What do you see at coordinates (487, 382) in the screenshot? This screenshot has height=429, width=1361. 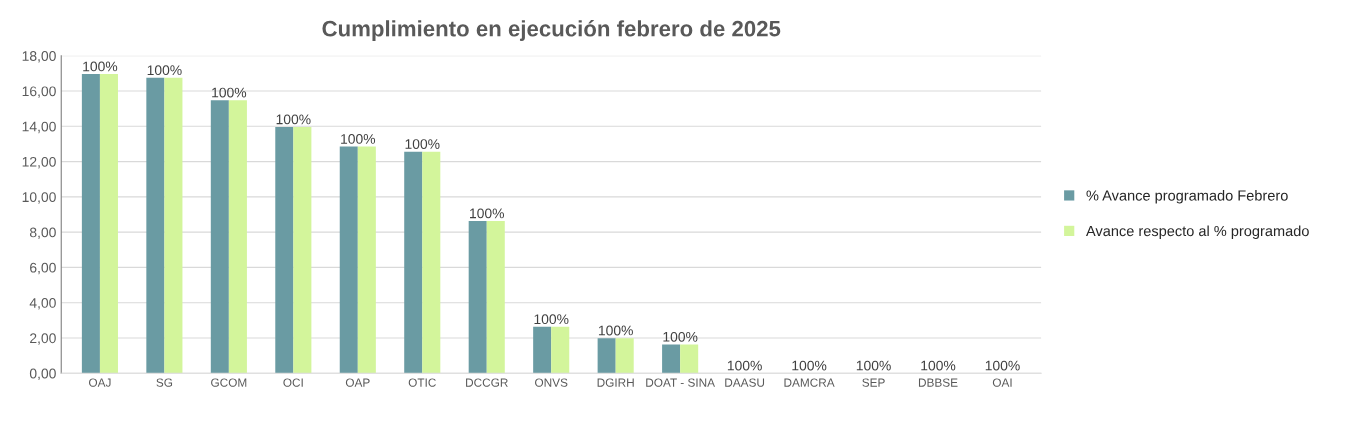 I see `x-tick-label: DCCGR` at bounding box center [487, 382].